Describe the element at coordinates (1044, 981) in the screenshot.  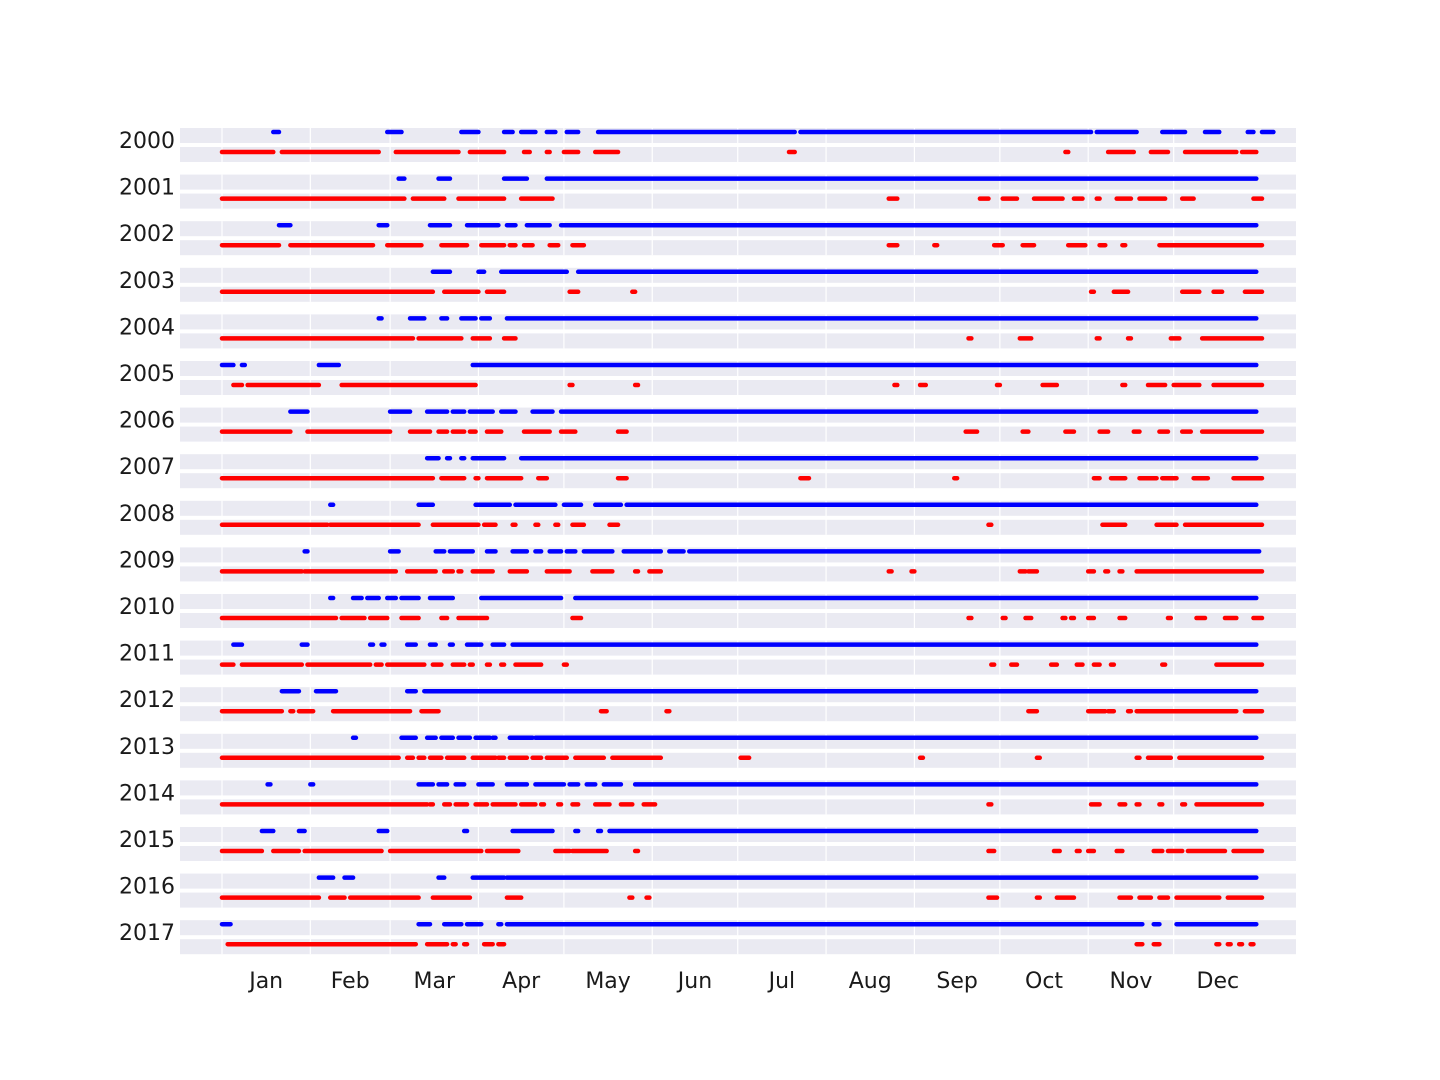
I see `month-label: Oct` at that location.